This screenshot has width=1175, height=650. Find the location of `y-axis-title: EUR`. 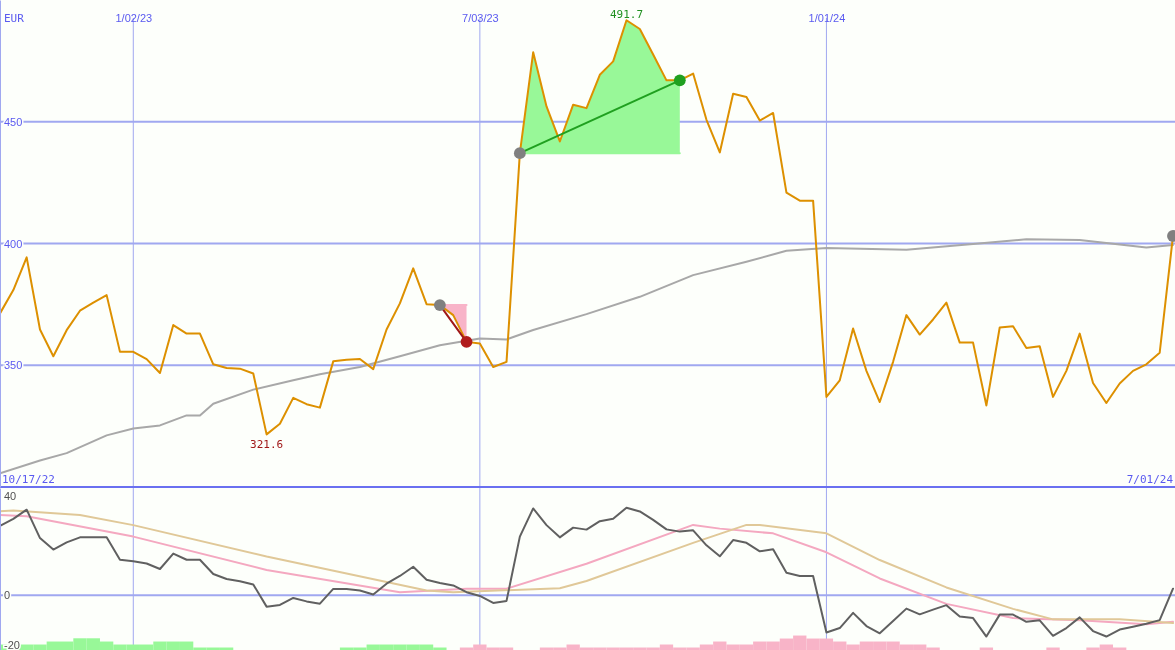

y-axis-title: EUR is located at coordinates (14, 18).